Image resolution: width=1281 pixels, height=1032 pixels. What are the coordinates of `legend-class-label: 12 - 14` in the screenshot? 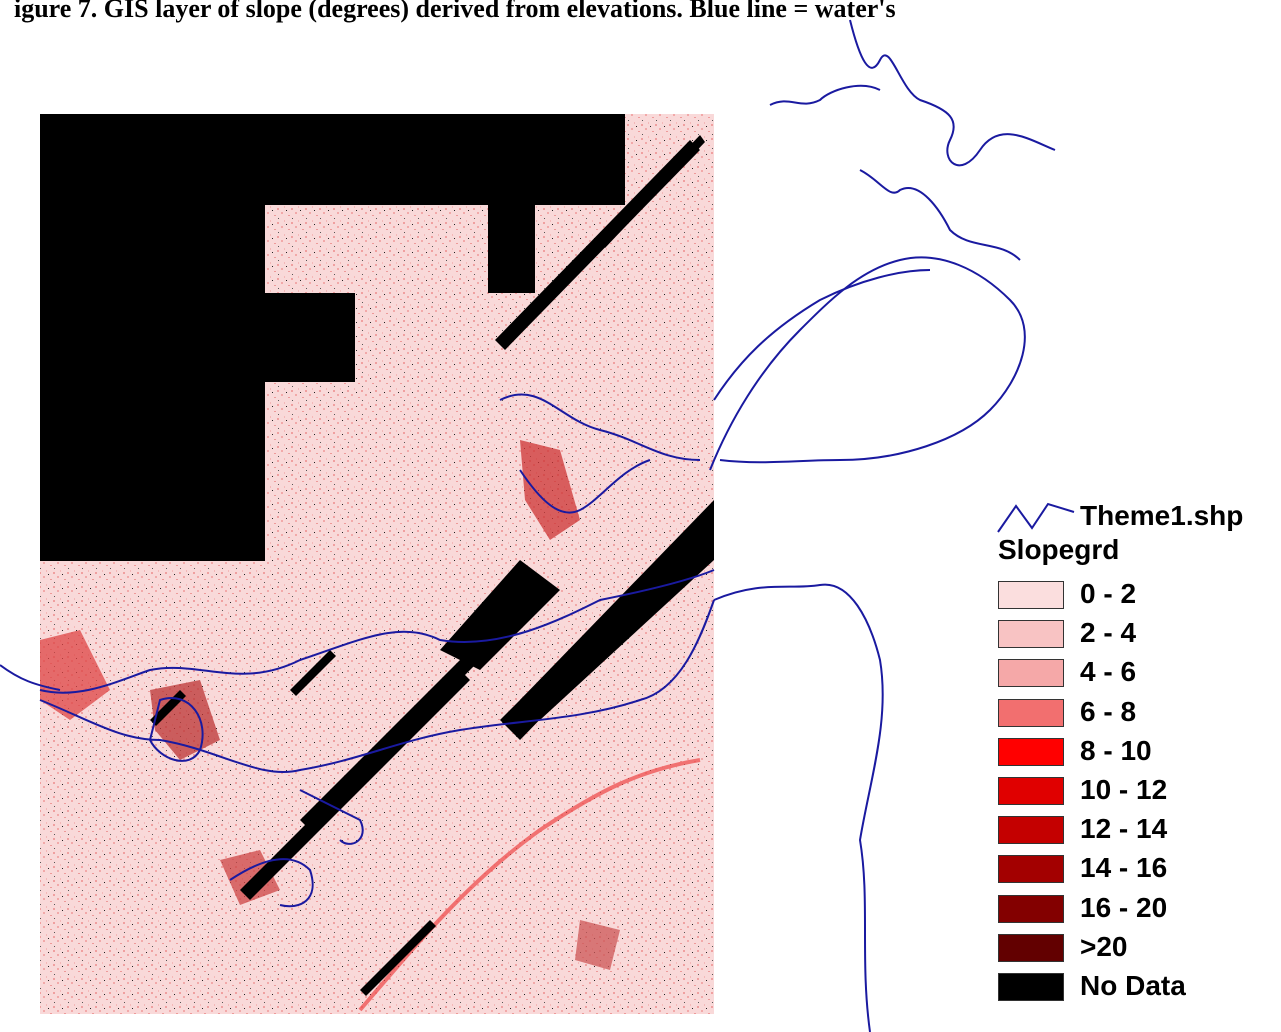 It's located at (1124, 829).